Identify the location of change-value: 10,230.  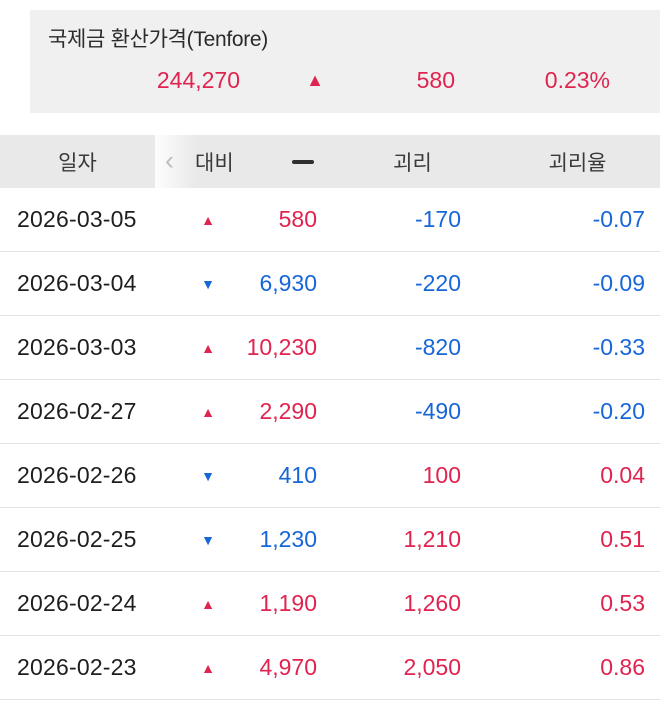
(281, 347).